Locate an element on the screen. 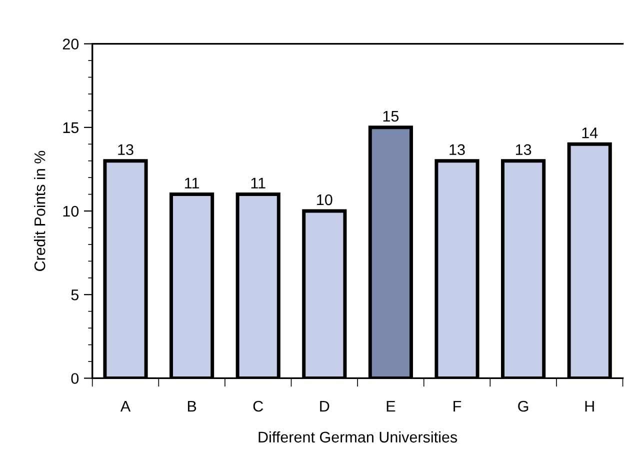 The width and height of the screenshot is (624, 471). data-label: 15 is located at coordinates (391, 116).